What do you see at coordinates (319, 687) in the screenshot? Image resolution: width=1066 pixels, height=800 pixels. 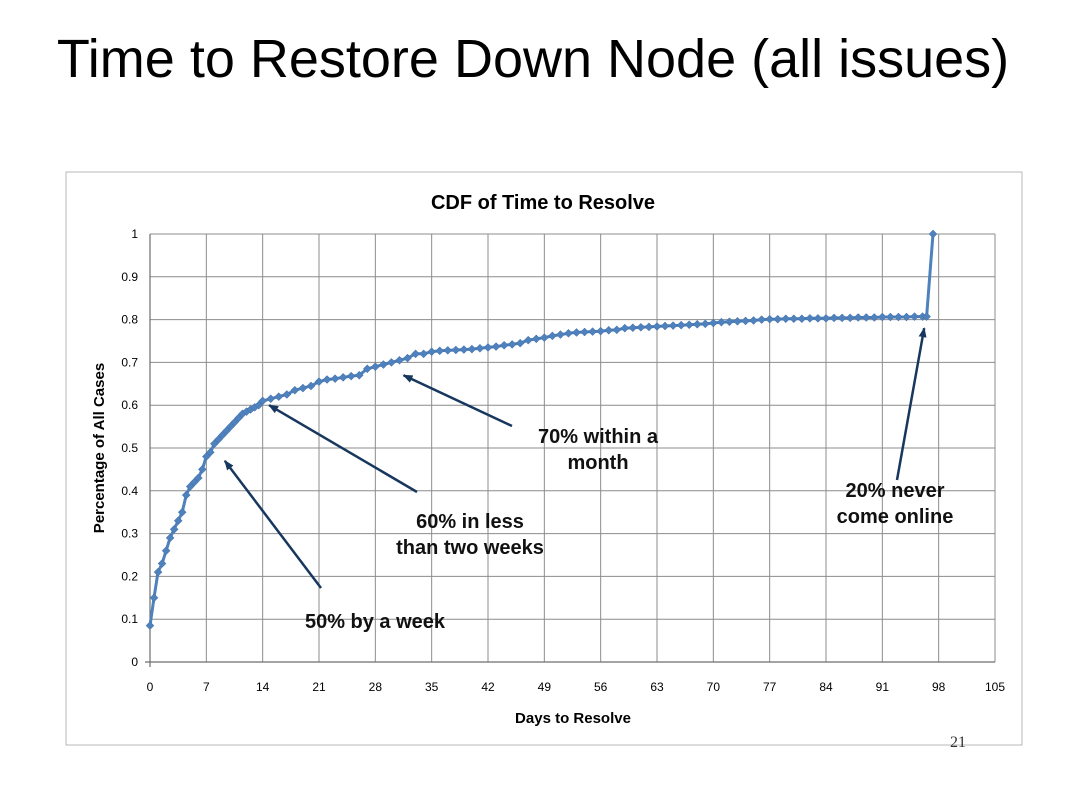 I see `x-tick-label-3: 21` at bounding box center [319, 687].